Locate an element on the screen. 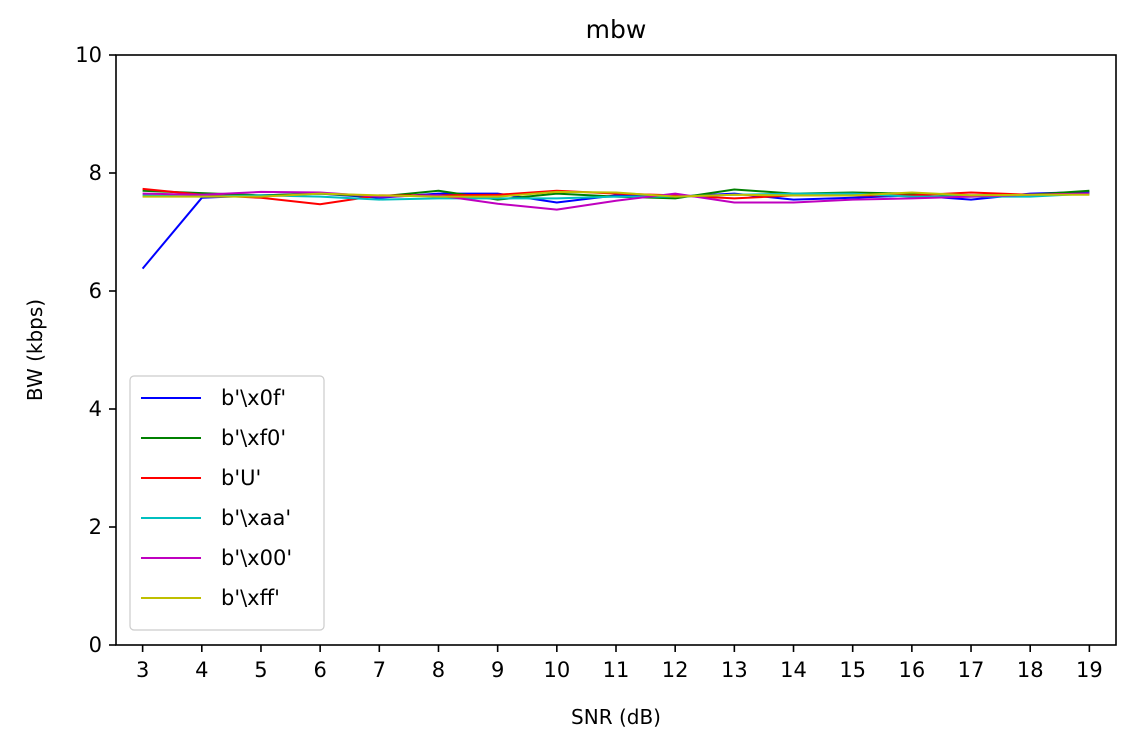 The width and height of the screenshot is (1130, 750). x-tick-label: 14 is located at coordinates (793, 670).